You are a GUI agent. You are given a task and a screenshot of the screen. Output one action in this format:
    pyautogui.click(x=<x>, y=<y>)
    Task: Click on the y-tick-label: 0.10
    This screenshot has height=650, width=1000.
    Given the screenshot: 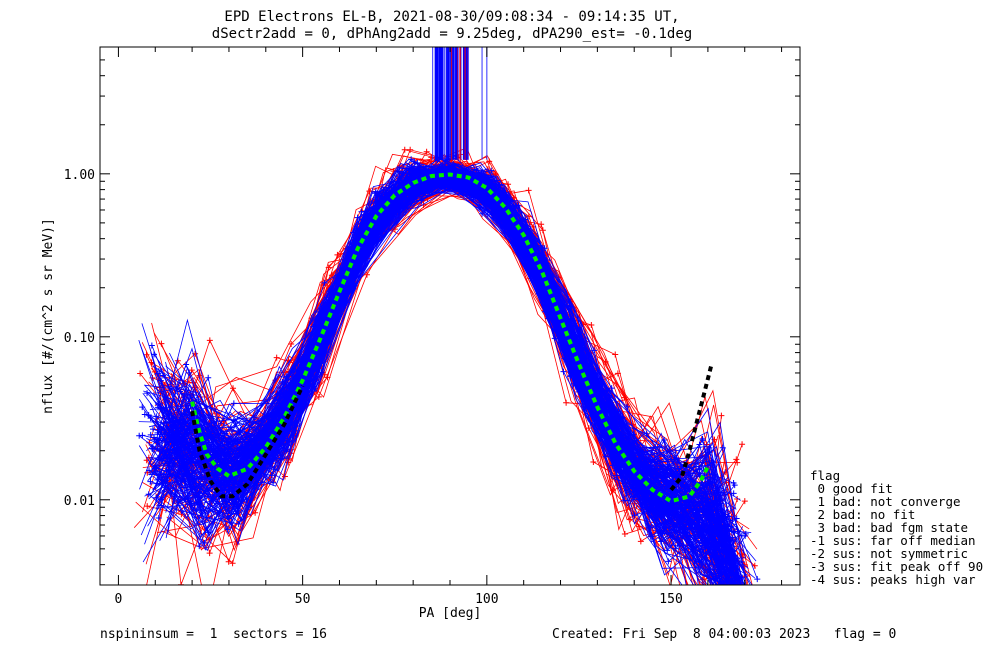 What is the action you would take?
    pyautogui.click(x=79, y=338)
    